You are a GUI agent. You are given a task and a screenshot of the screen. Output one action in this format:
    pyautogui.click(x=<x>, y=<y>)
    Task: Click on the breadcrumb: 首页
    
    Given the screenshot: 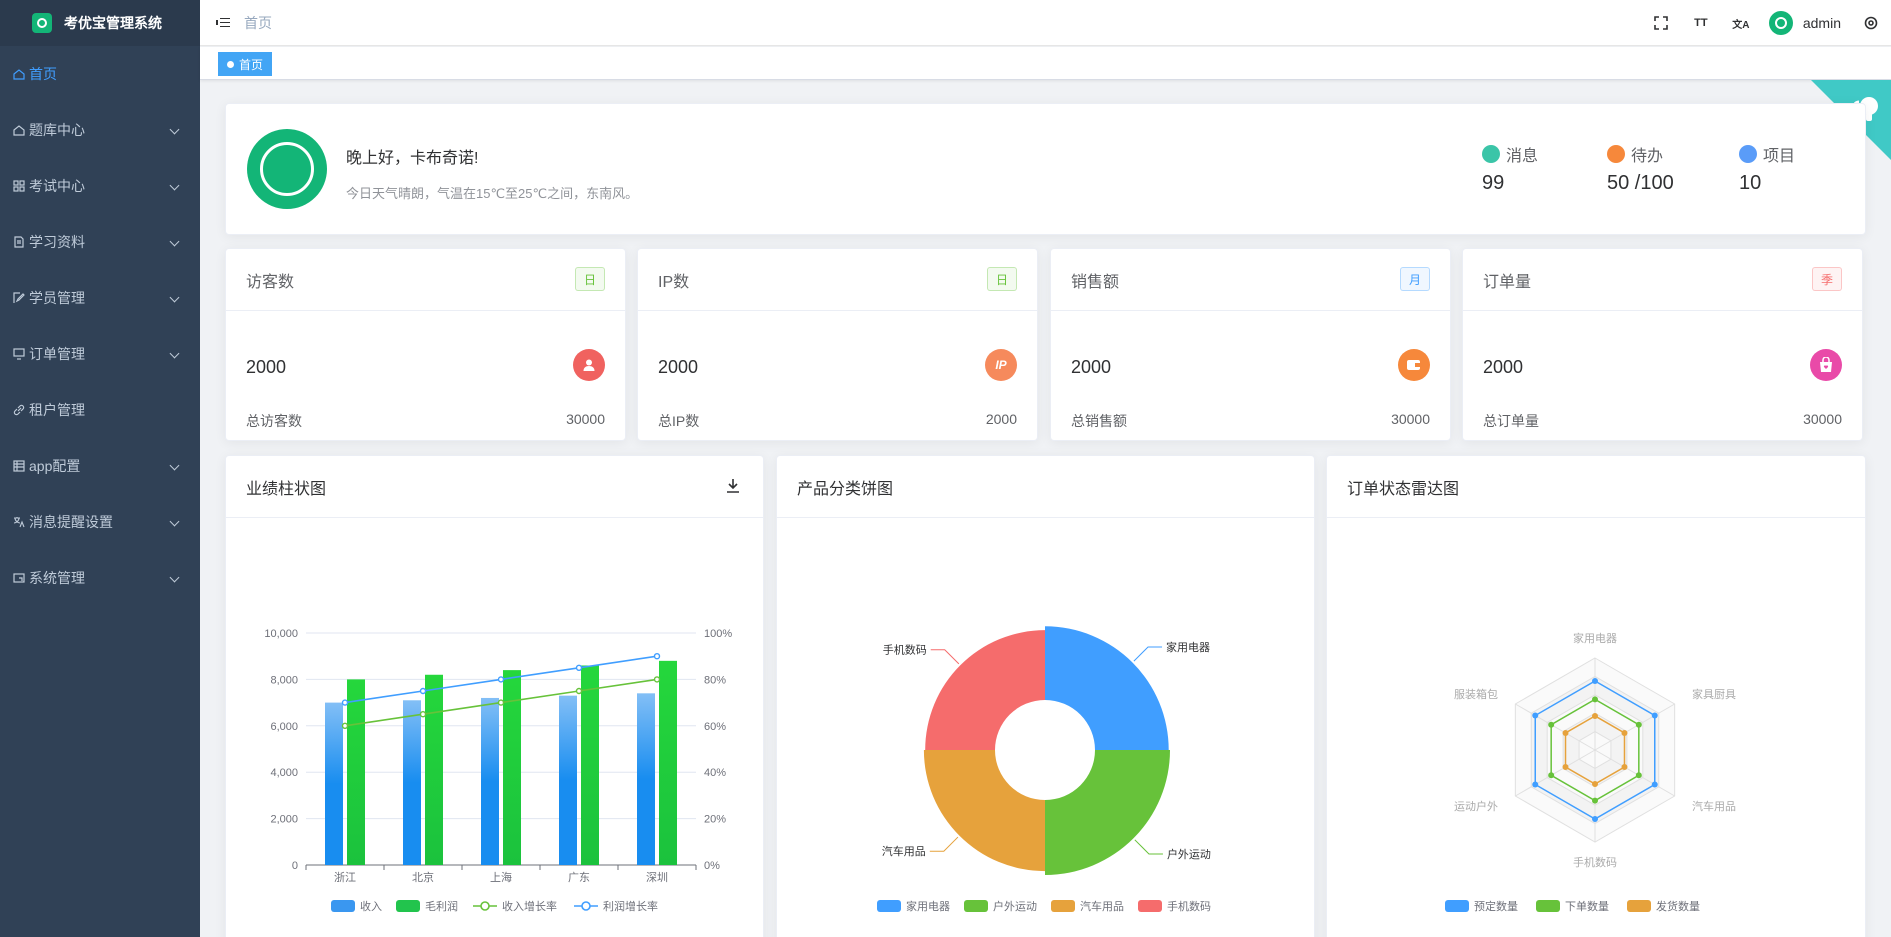 What is the action you would take?
    pyautogui.click(x=258, y=22)
    